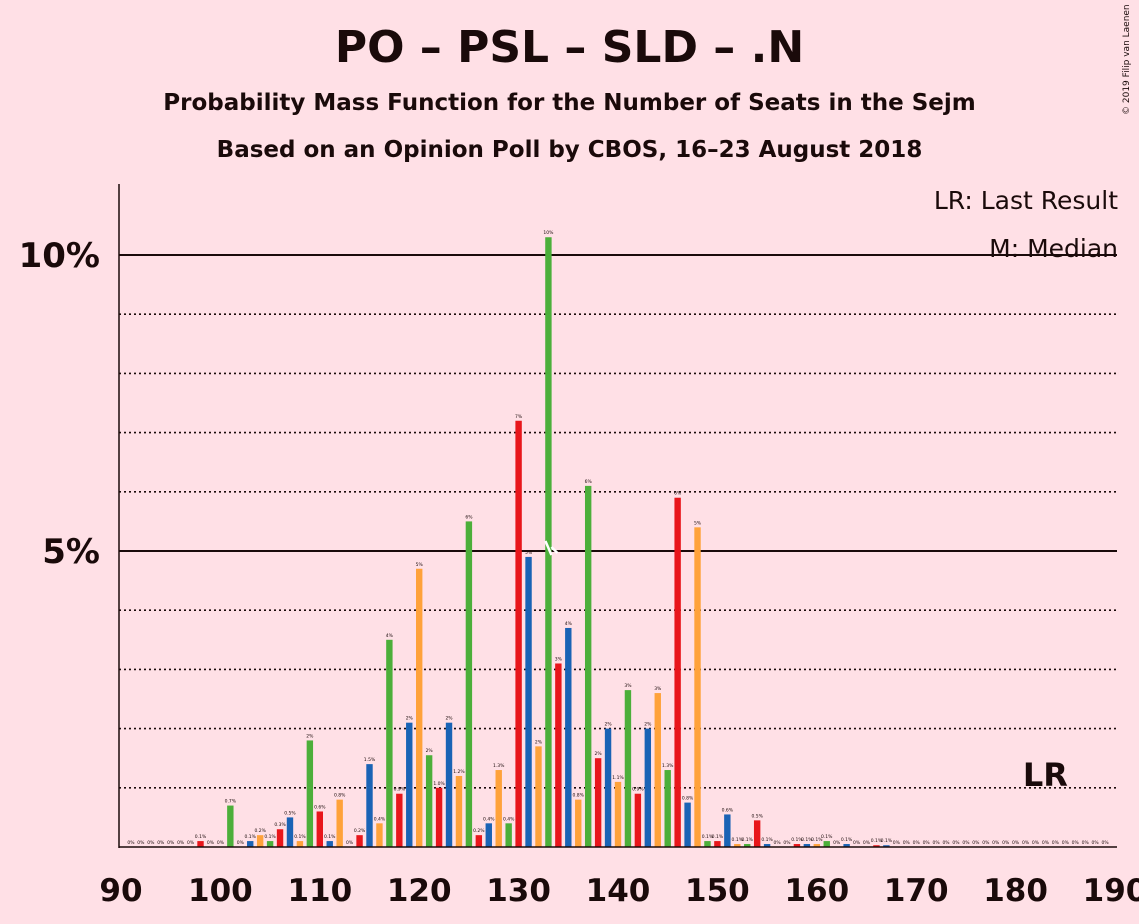  What do you see at coordinates (449, 719) in the screenshot?
I see `bar-label-seat-123: 2%` at bounding box center [449, 719].